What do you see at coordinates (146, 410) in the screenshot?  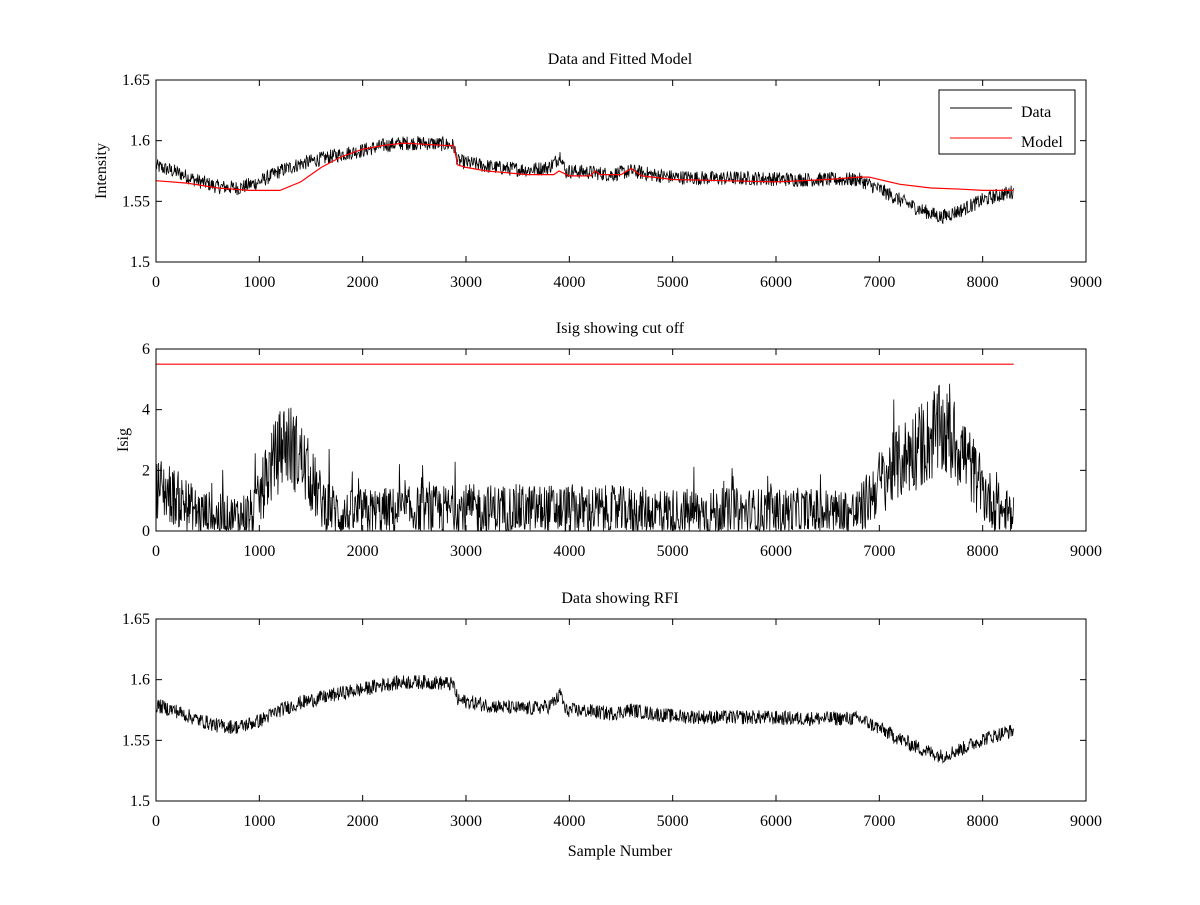 I see `y-tick-label: 4` at bounding box center [146, 410].